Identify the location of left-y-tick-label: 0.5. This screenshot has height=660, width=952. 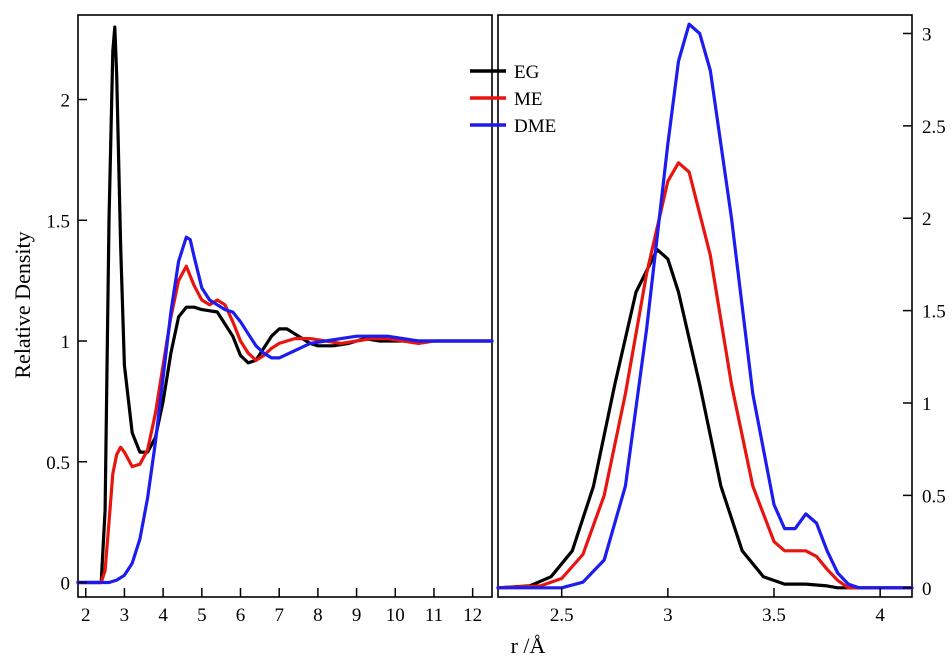
(58, 463).